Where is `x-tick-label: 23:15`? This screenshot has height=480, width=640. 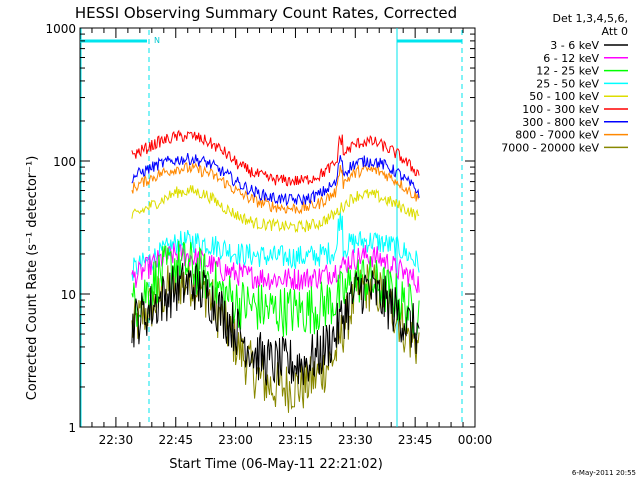
x-tick-label: 23:15 is located at coordinates (295, 440).